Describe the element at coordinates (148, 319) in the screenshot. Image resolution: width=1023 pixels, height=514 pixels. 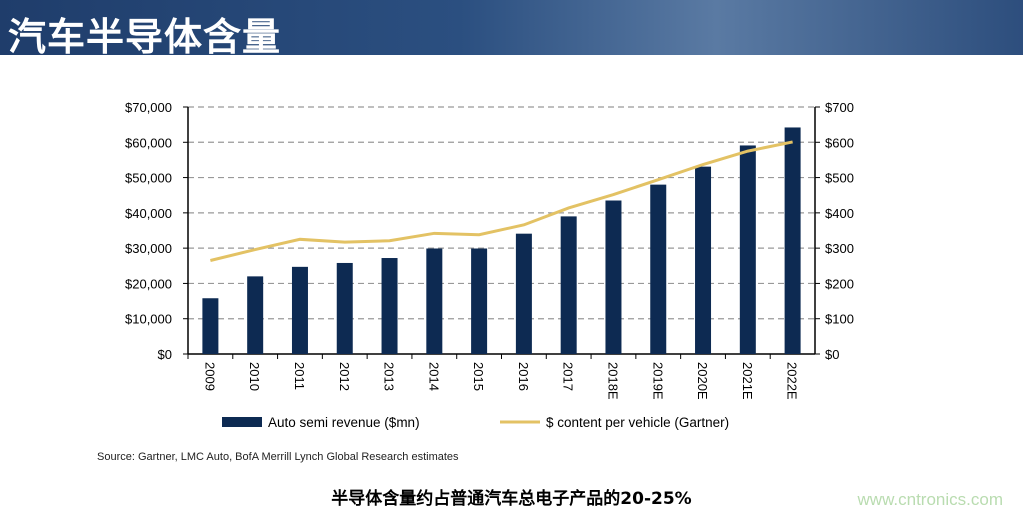
I see `left-tick-label: $10,000` at that location.